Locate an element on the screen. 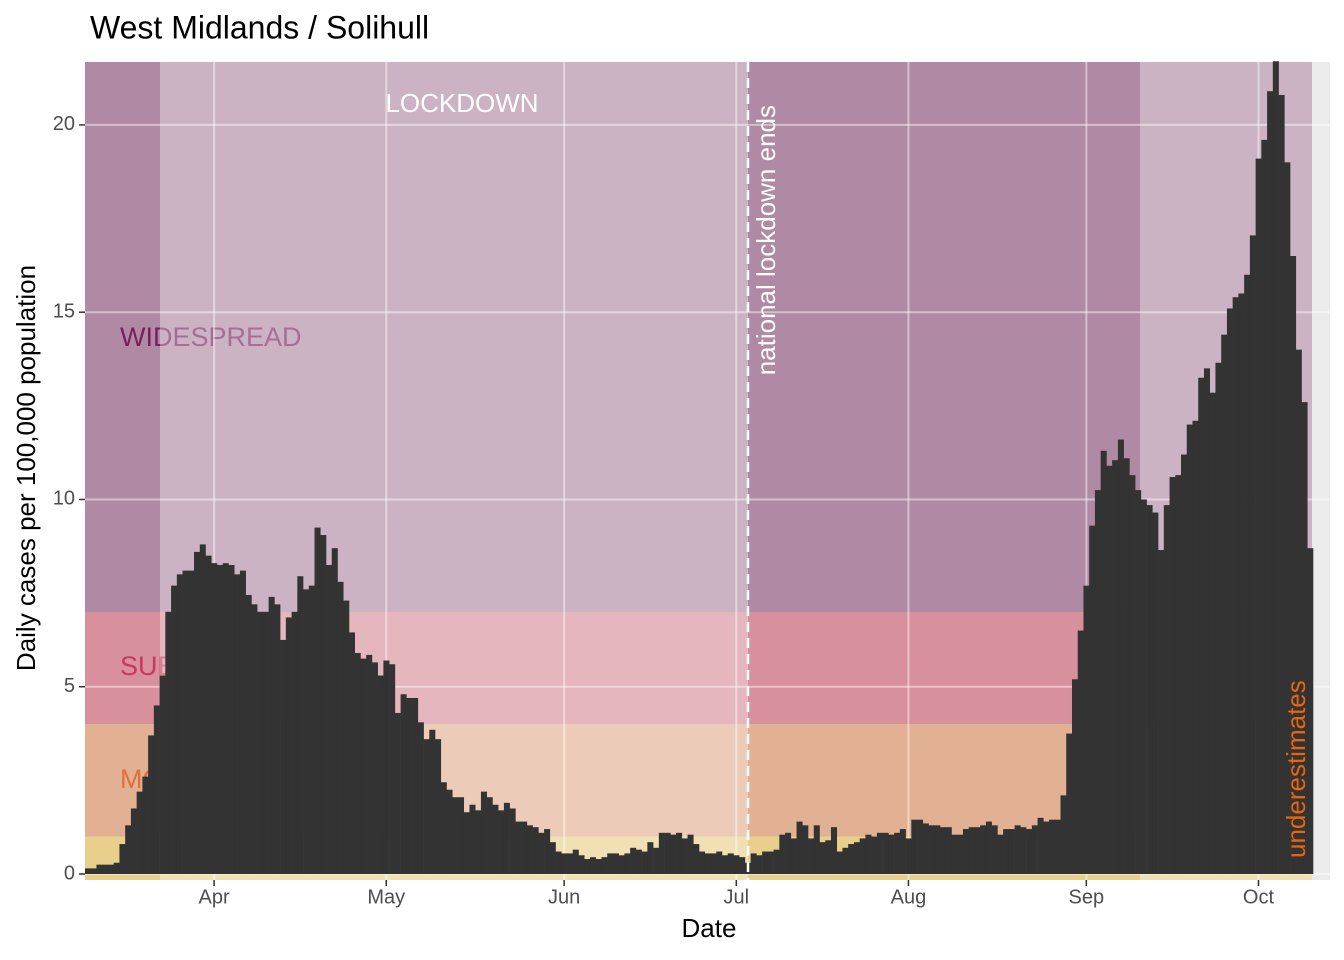  y-tick-label: 10 is located at coordinates (64, 499).